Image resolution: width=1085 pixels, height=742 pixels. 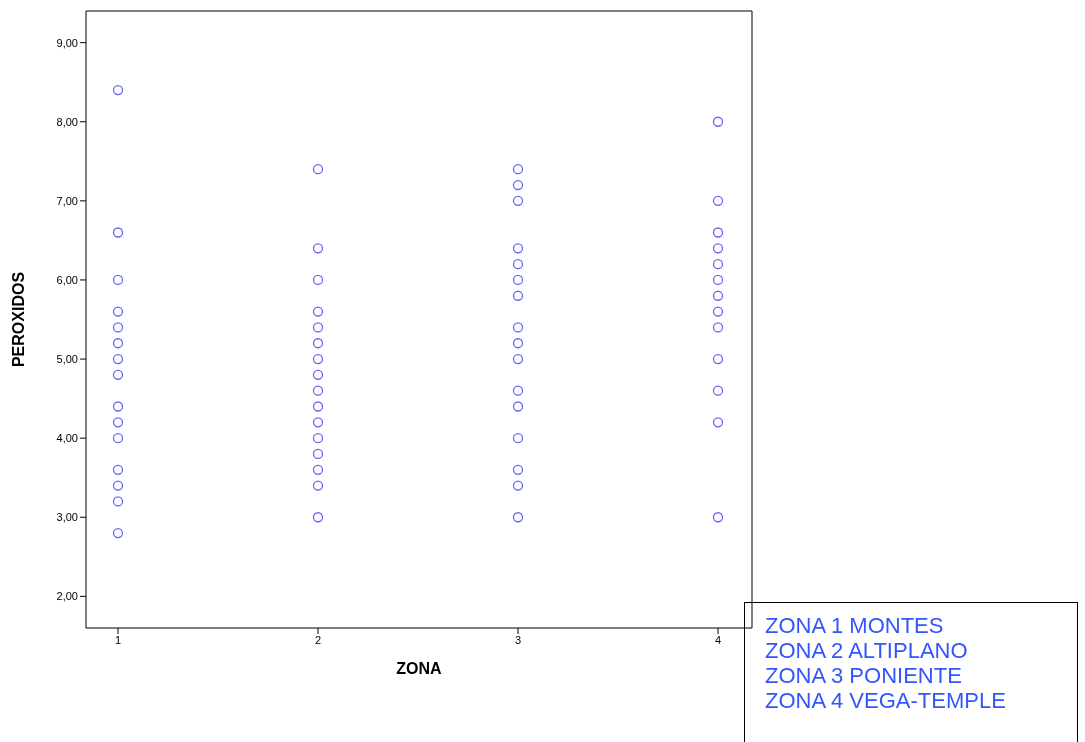 I want to click on text: ZONA 3 PONIENTE, so click(x=864, y=675).